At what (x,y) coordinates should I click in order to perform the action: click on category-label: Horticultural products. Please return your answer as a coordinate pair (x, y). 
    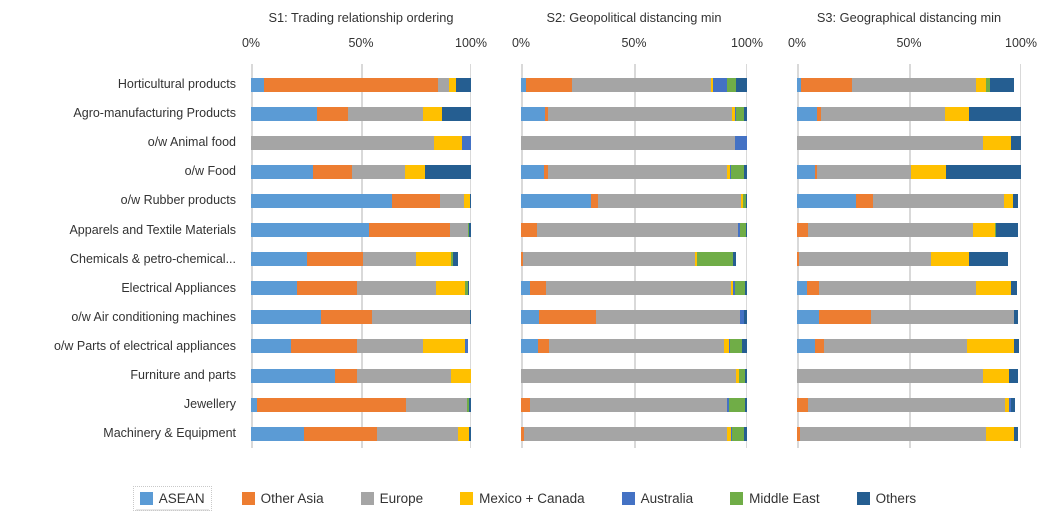
    Looking at the image, I should click on (176, 84).